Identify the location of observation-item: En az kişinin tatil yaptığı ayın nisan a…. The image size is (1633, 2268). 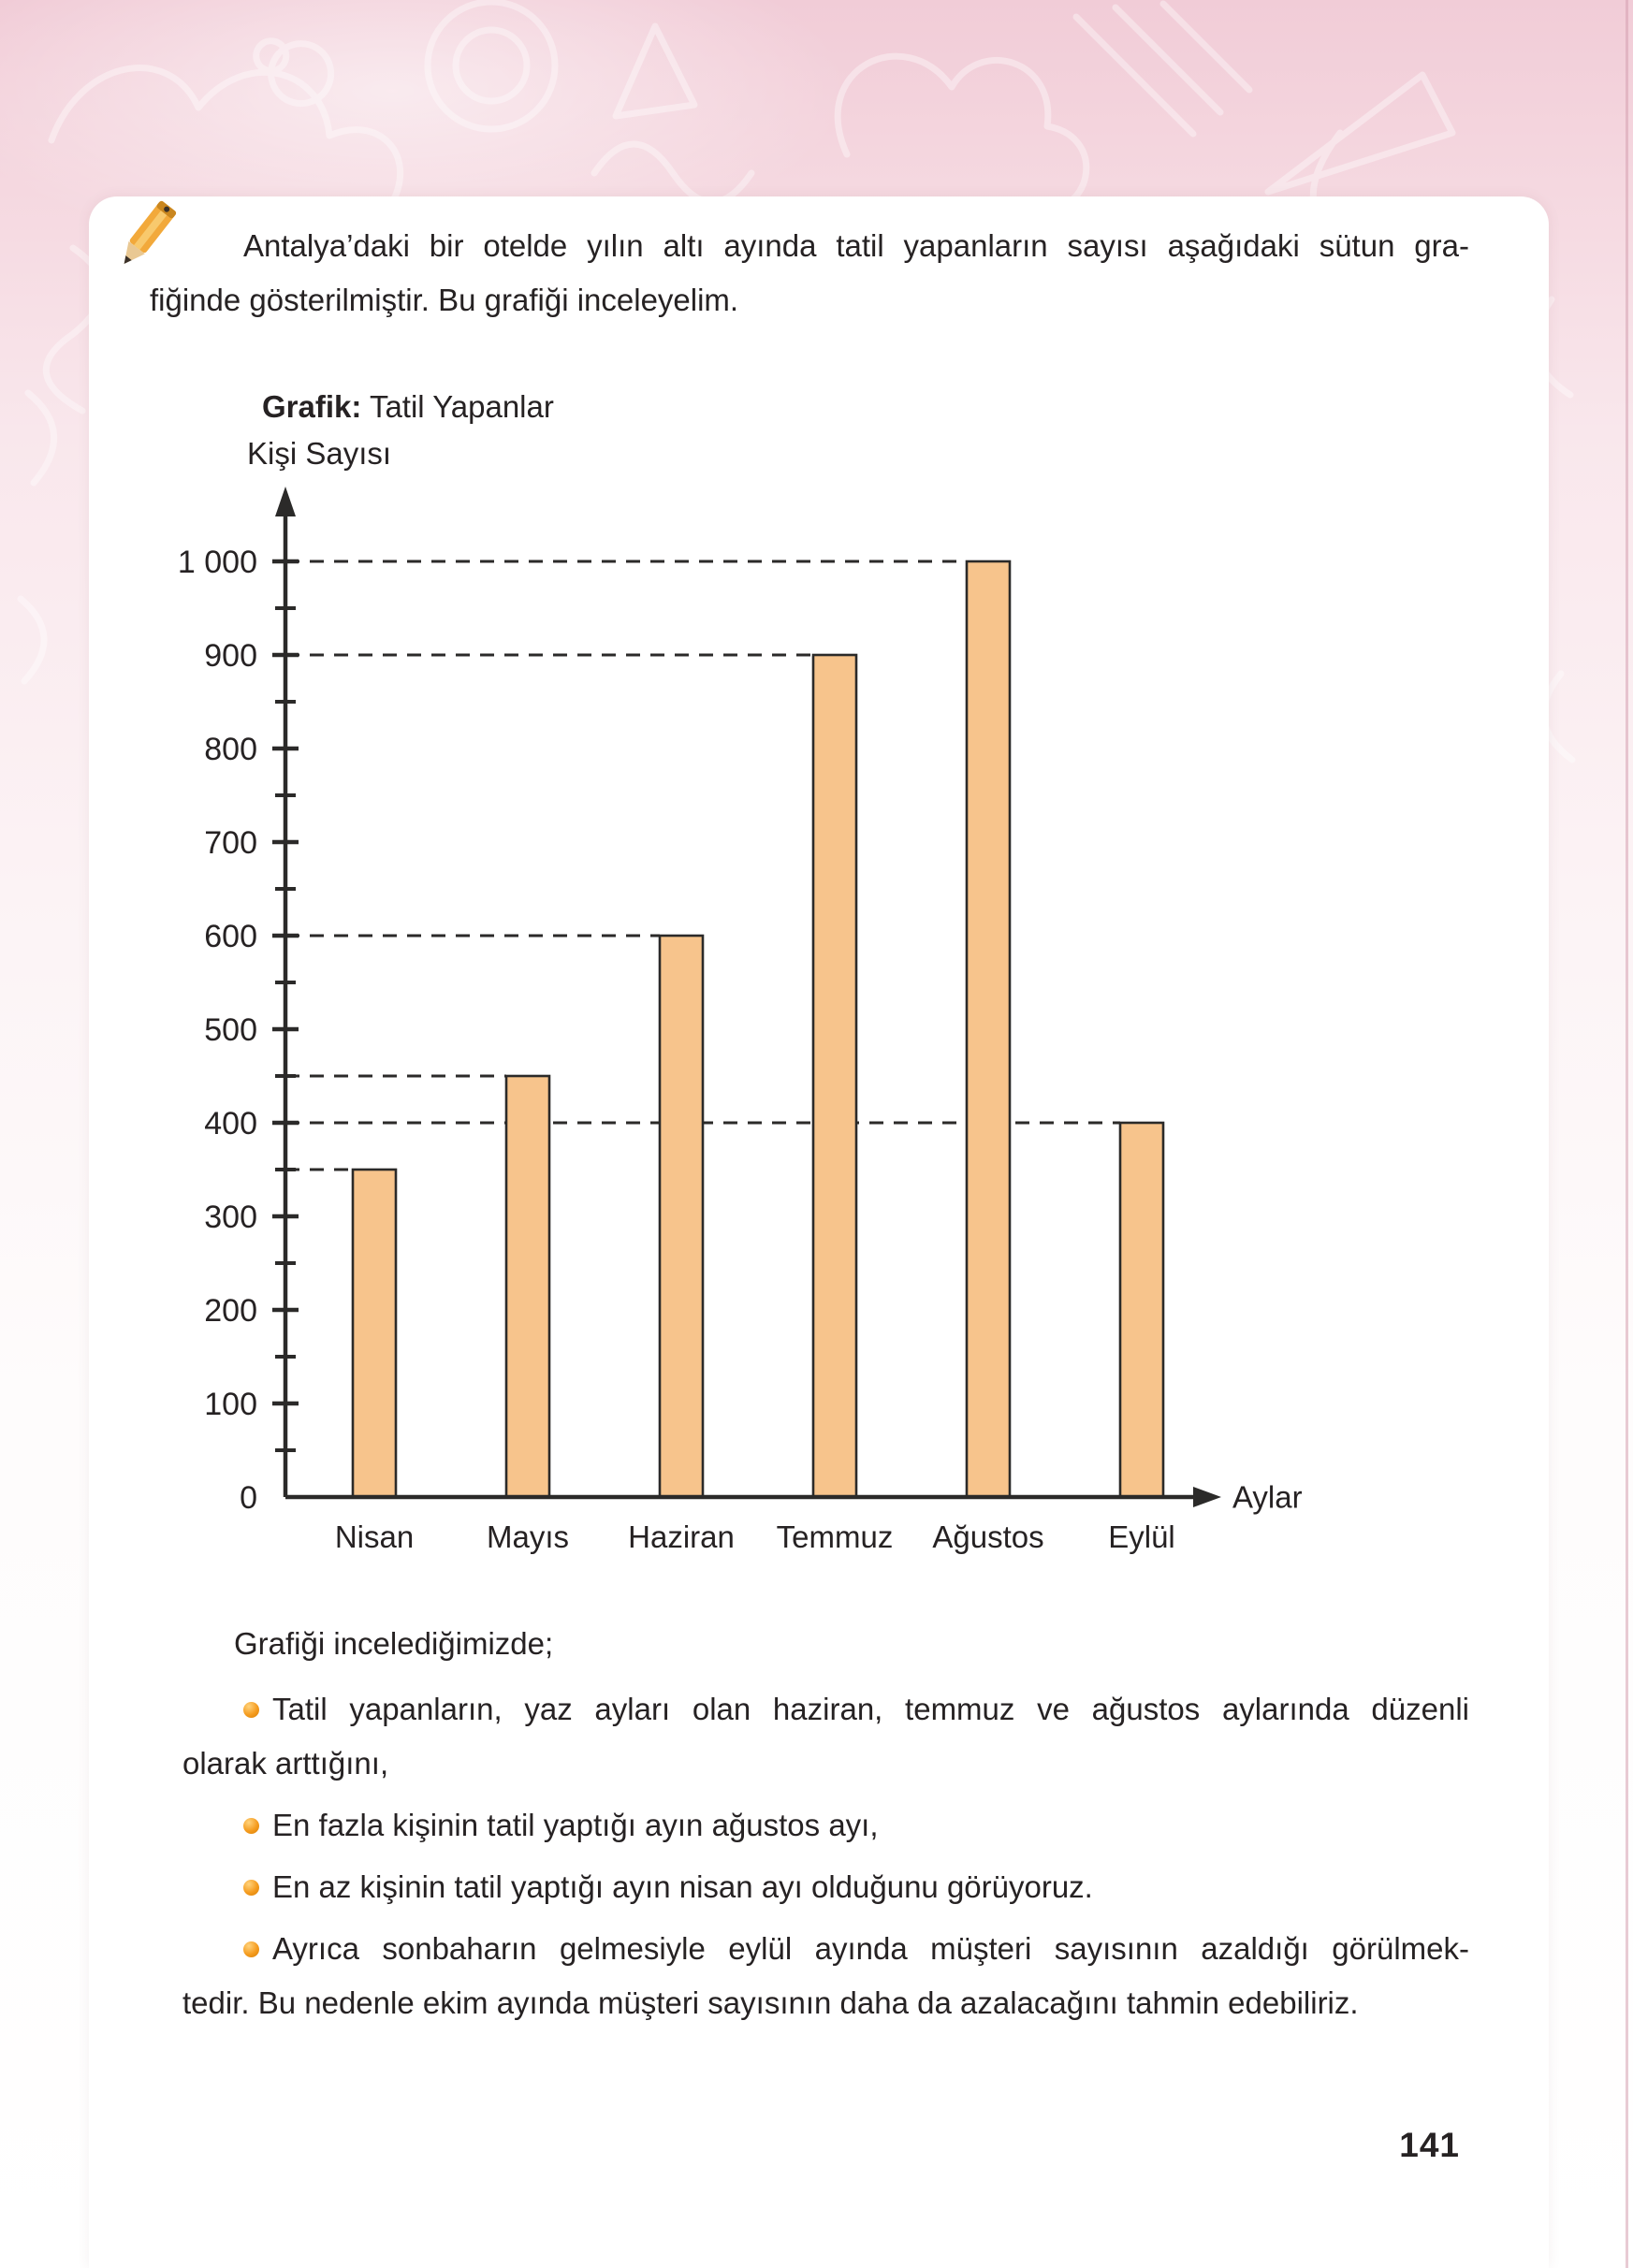
(825, 1887).